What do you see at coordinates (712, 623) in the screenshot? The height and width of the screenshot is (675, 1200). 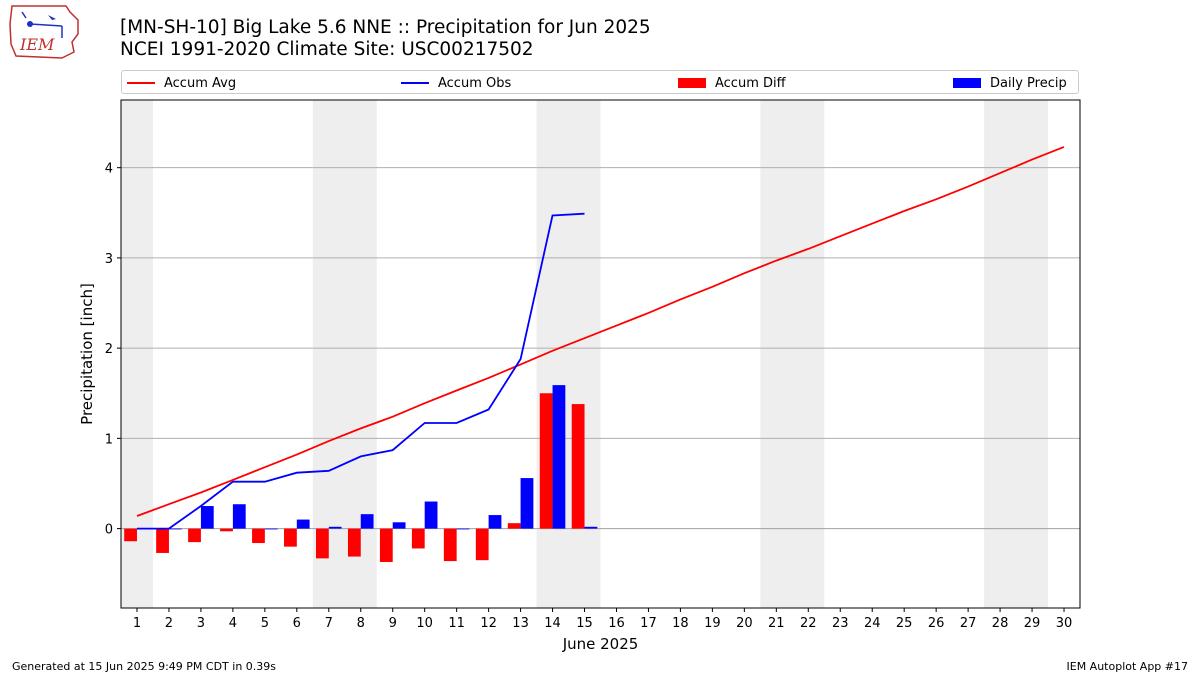 I see `x-tick-label: 19` at bounding box center [712, 623].